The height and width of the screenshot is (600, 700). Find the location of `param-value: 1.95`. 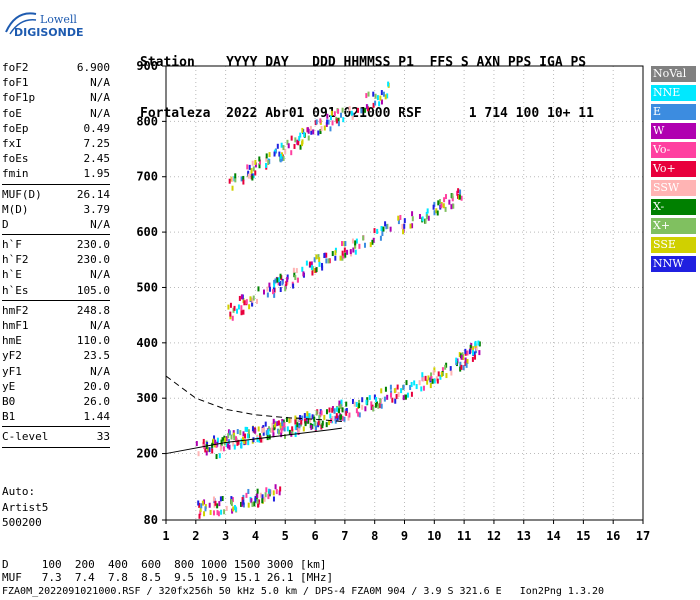

param-value: 1.95 is located at coordinates (97, 174).